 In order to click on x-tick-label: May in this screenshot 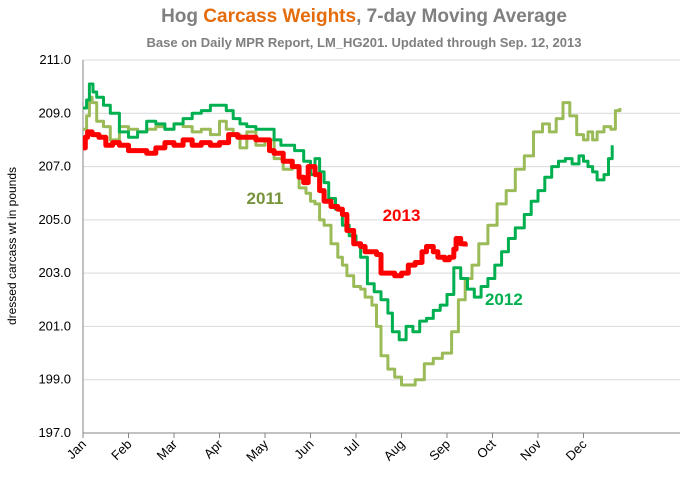, I will do `click(257, 450)`.